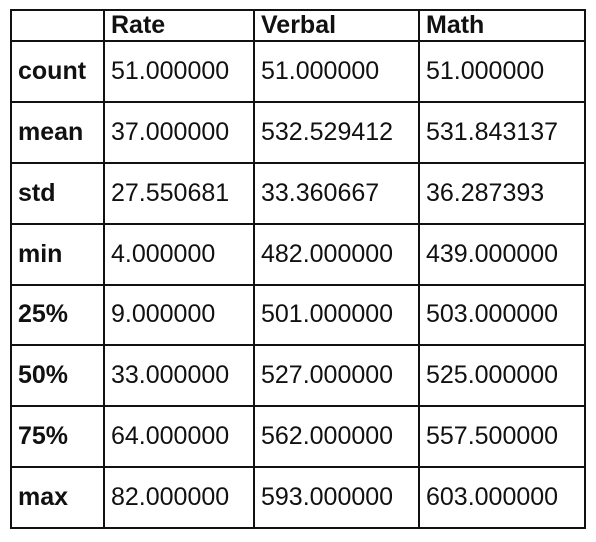 The image size is (596, 542). I want to click on table-row: min 4.000000 482.000000 439.000000, so click(298, 254).